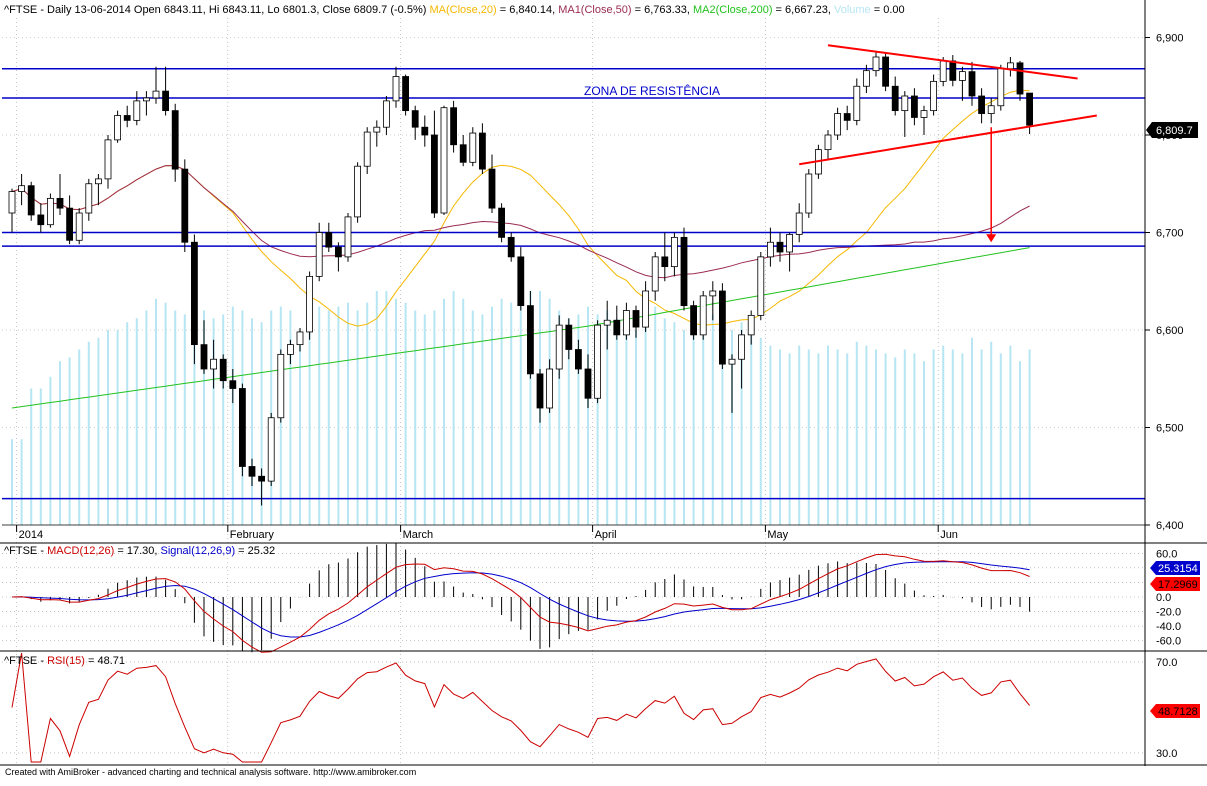 The height and width of the screenshot is (786, 1207). What do you see at coordinates (652, 90) in the screenshot?
I see `resistance-zone-annotation: ZONA DE RESISTÊNCIA` at bounding box center [652, 90].